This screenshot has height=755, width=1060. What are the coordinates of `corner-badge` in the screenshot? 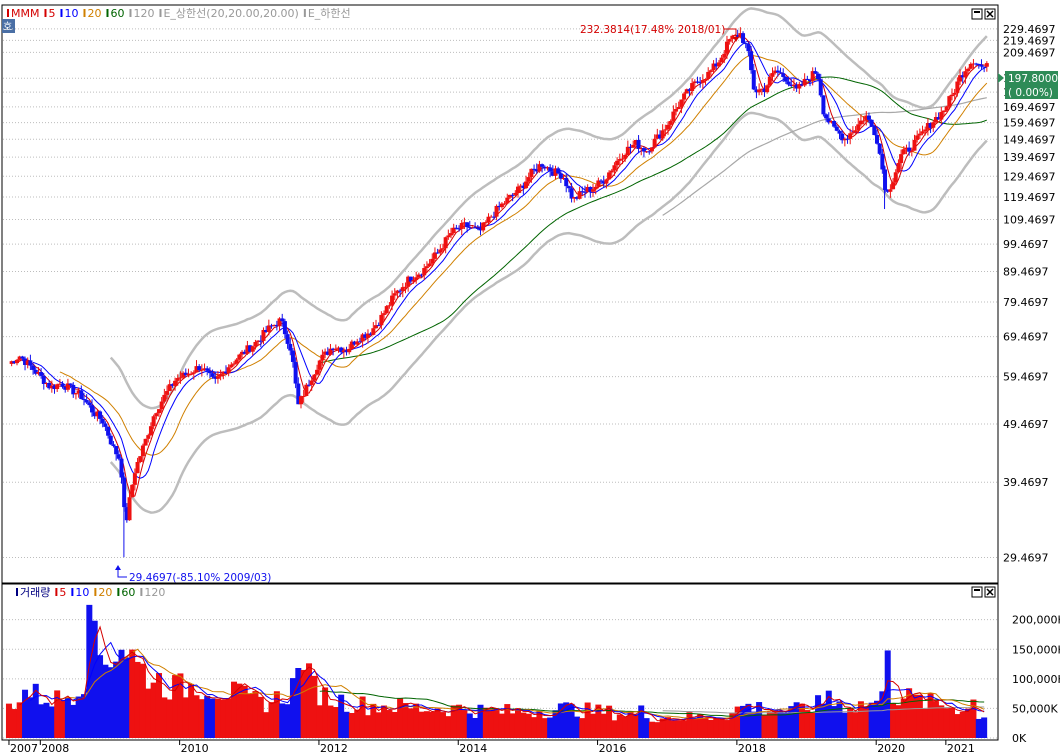 It's located at (8, 26).